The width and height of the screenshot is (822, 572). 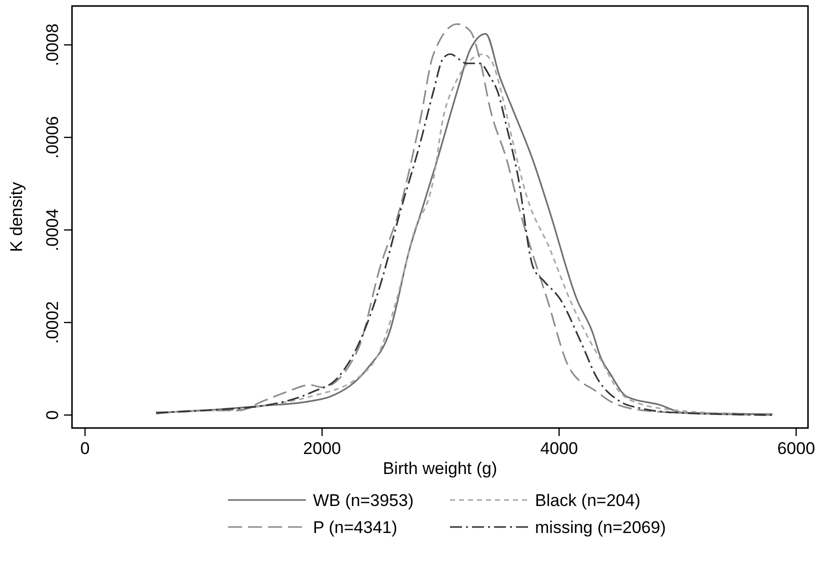 What do you see at coordinates (52, 137) in the screenshot?
I see `y-tick-label: .0006` at bounding box center [52, 137].